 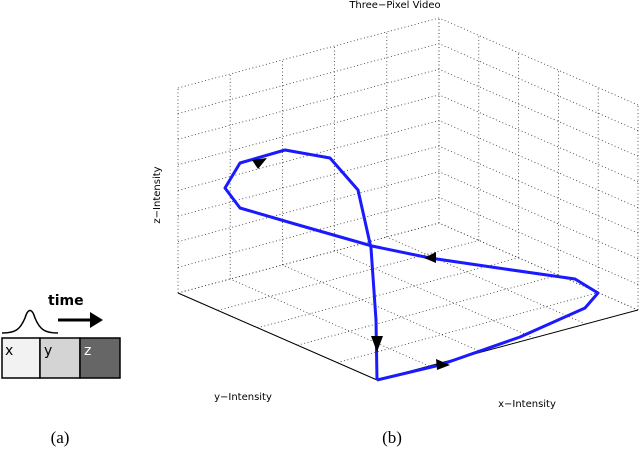 What do you see at coordinates (392, 437) in the screenshot?
I see `caption: (b)` at bounding box center [392, 437].